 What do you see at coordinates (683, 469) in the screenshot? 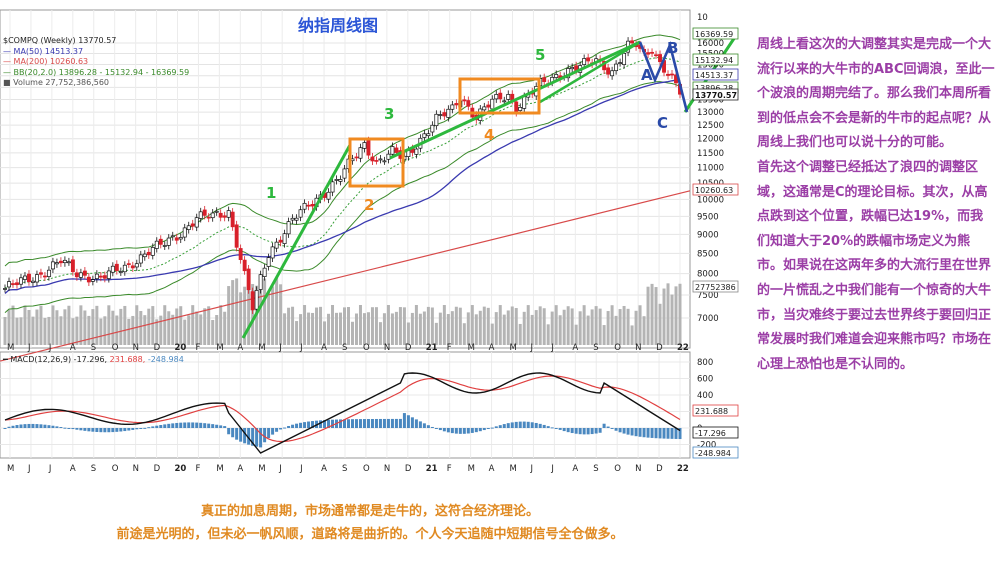
I see `time-axis-label: 22` at bounding box center [683, 469].